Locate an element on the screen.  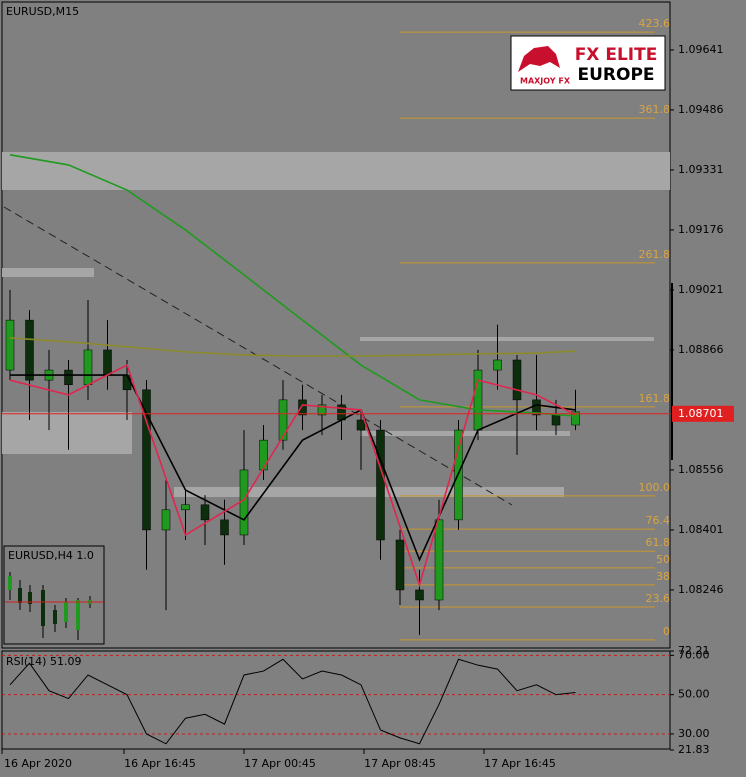
y-tick-label: 1.09486 is located at coordinates (701, 109).